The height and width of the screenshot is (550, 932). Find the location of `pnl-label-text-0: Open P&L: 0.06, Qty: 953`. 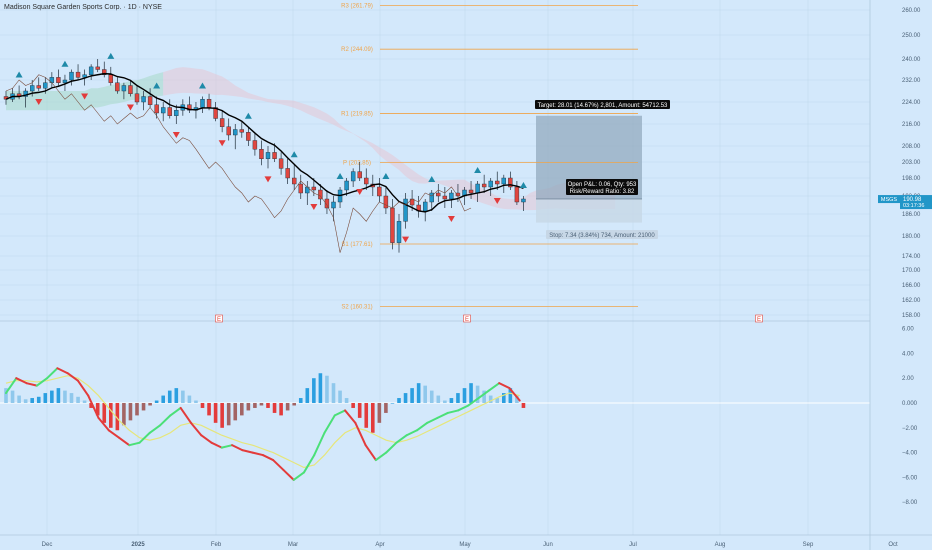

pnl-label-text-0: Open P&L: 0.06, Qty: 953 is located at coordinates (602, 185).